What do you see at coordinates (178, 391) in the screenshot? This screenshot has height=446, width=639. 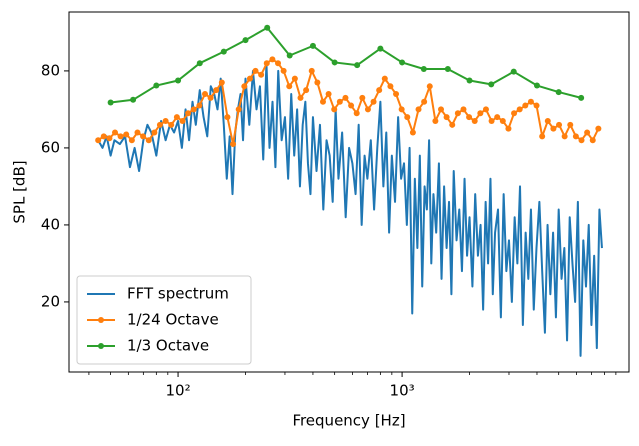 I see `x-tick-label: 10²` at bounding box center [178, 391].